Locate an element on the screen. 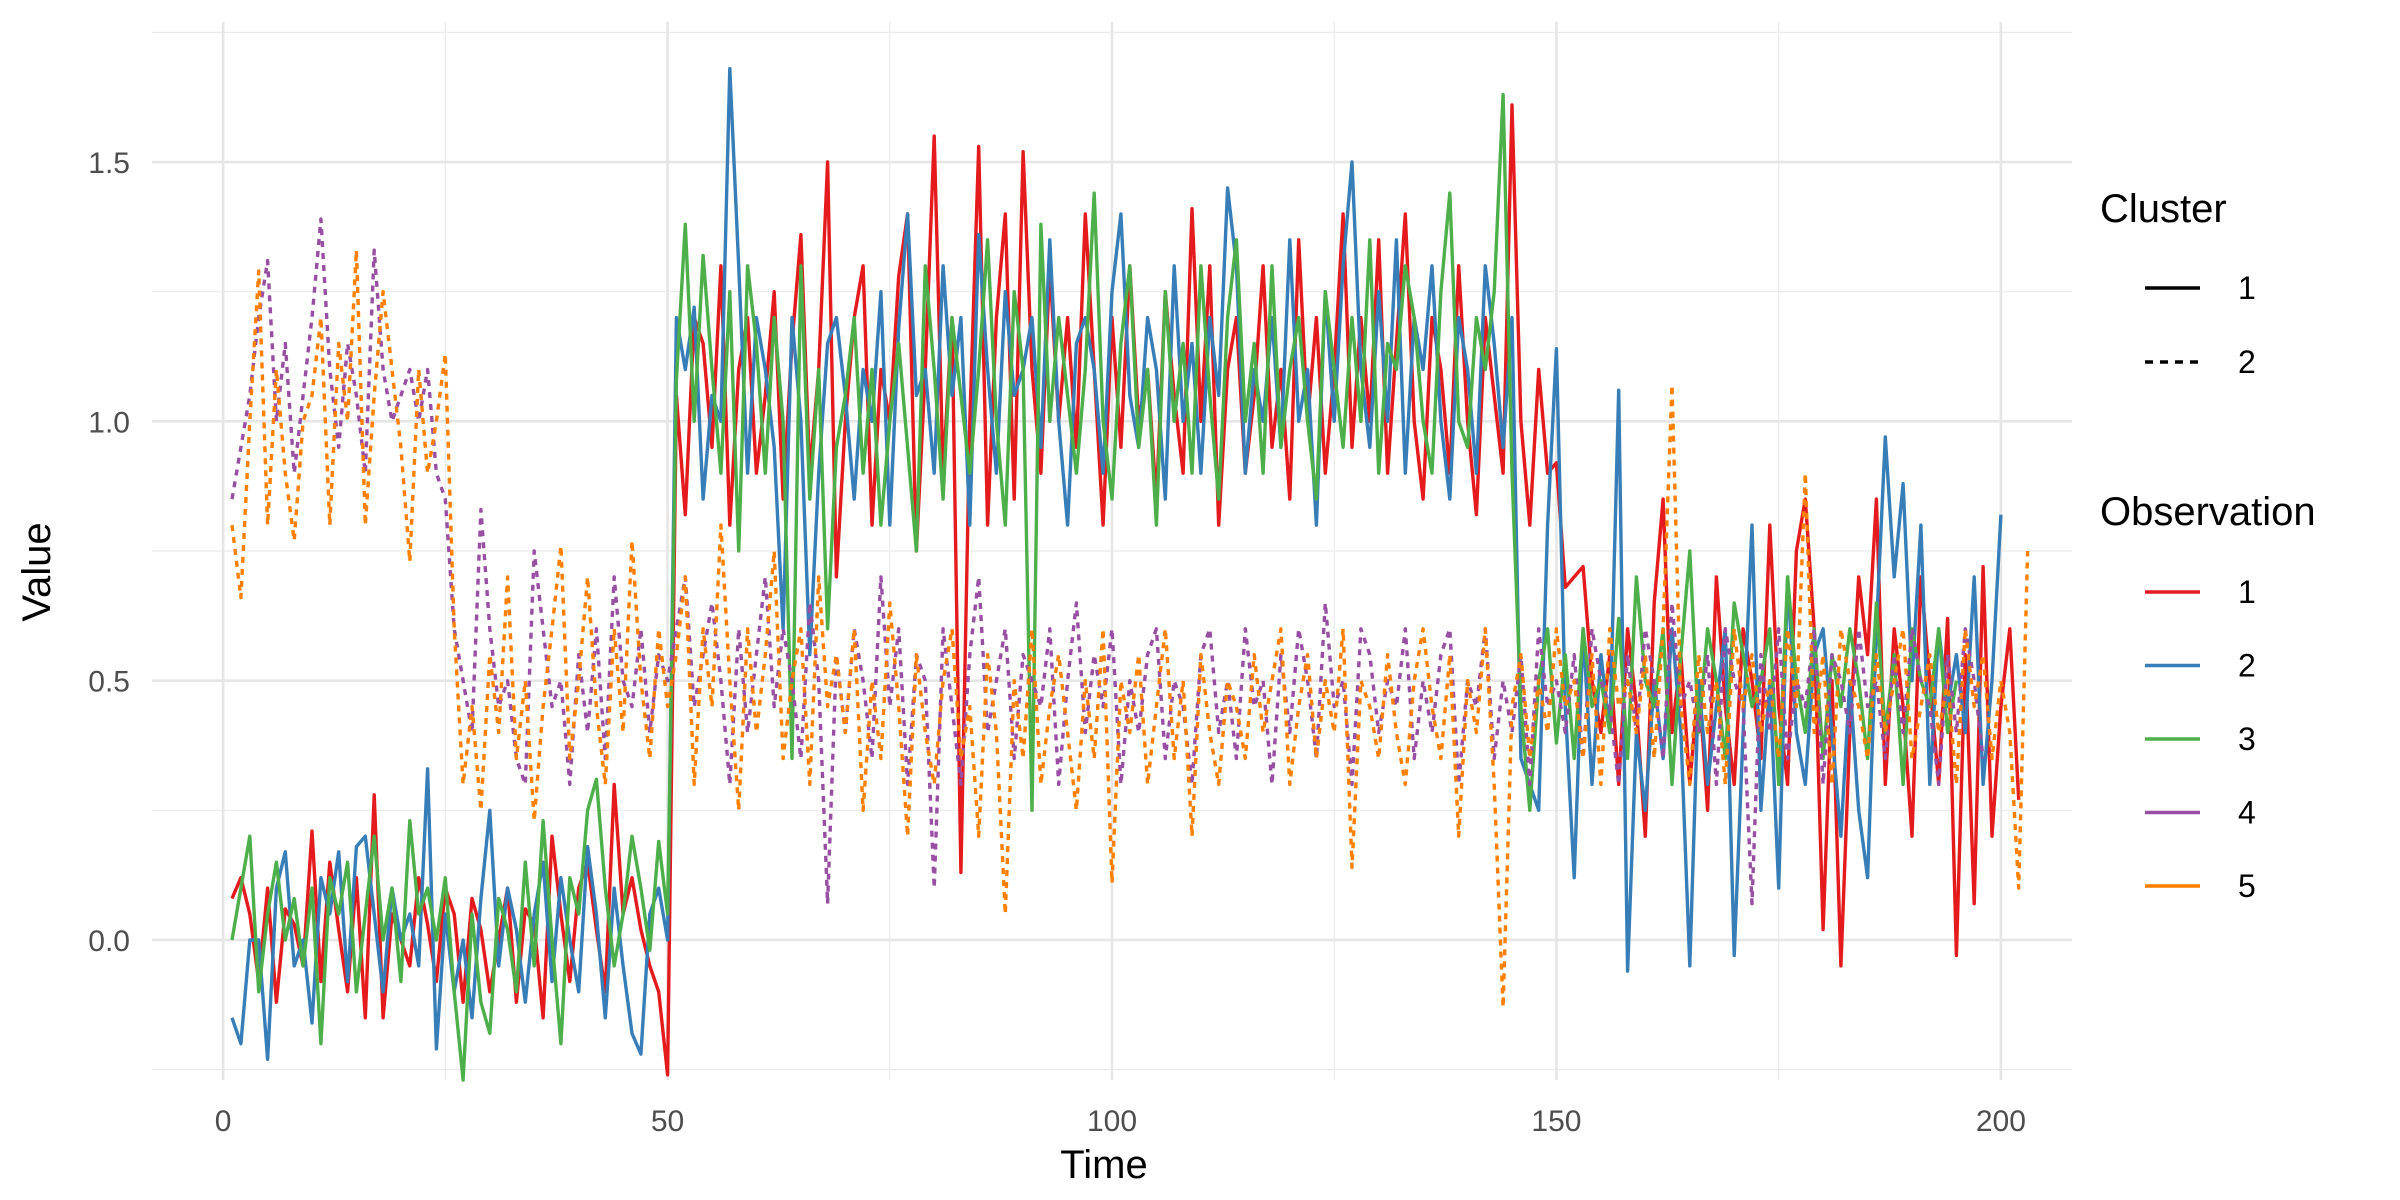 This screenshot has width=2400, height=1200. x-tick-label: 50 is located at coordinates (667, 1121).